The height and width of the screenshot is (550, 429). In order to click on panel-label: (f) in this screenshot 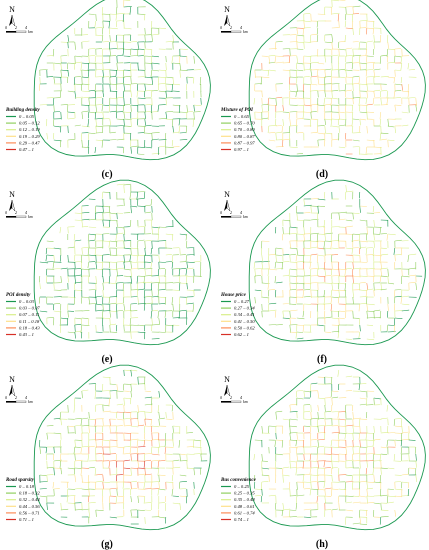, I will do `click(322, 359)`.